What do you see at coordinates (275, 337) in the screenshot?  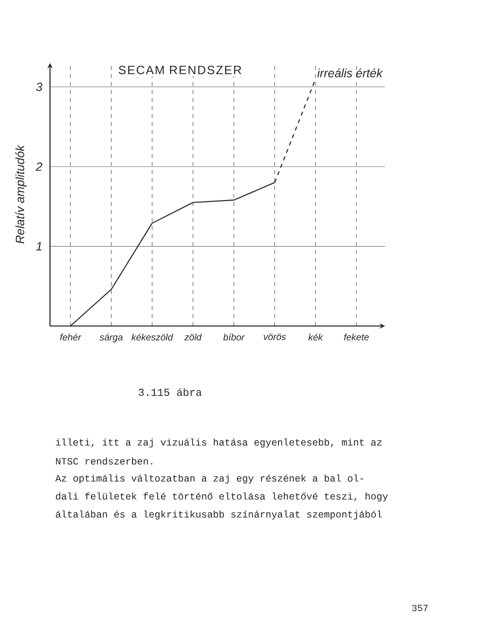 I see `x-tick-label: vörös` at bounding box center [275, 337].